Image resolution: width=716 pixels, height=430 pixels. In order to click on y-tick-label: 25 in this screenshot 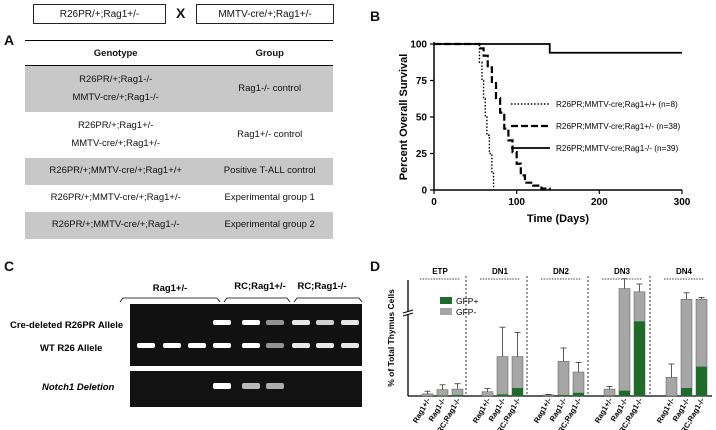, I will do `click(422, 154)`.